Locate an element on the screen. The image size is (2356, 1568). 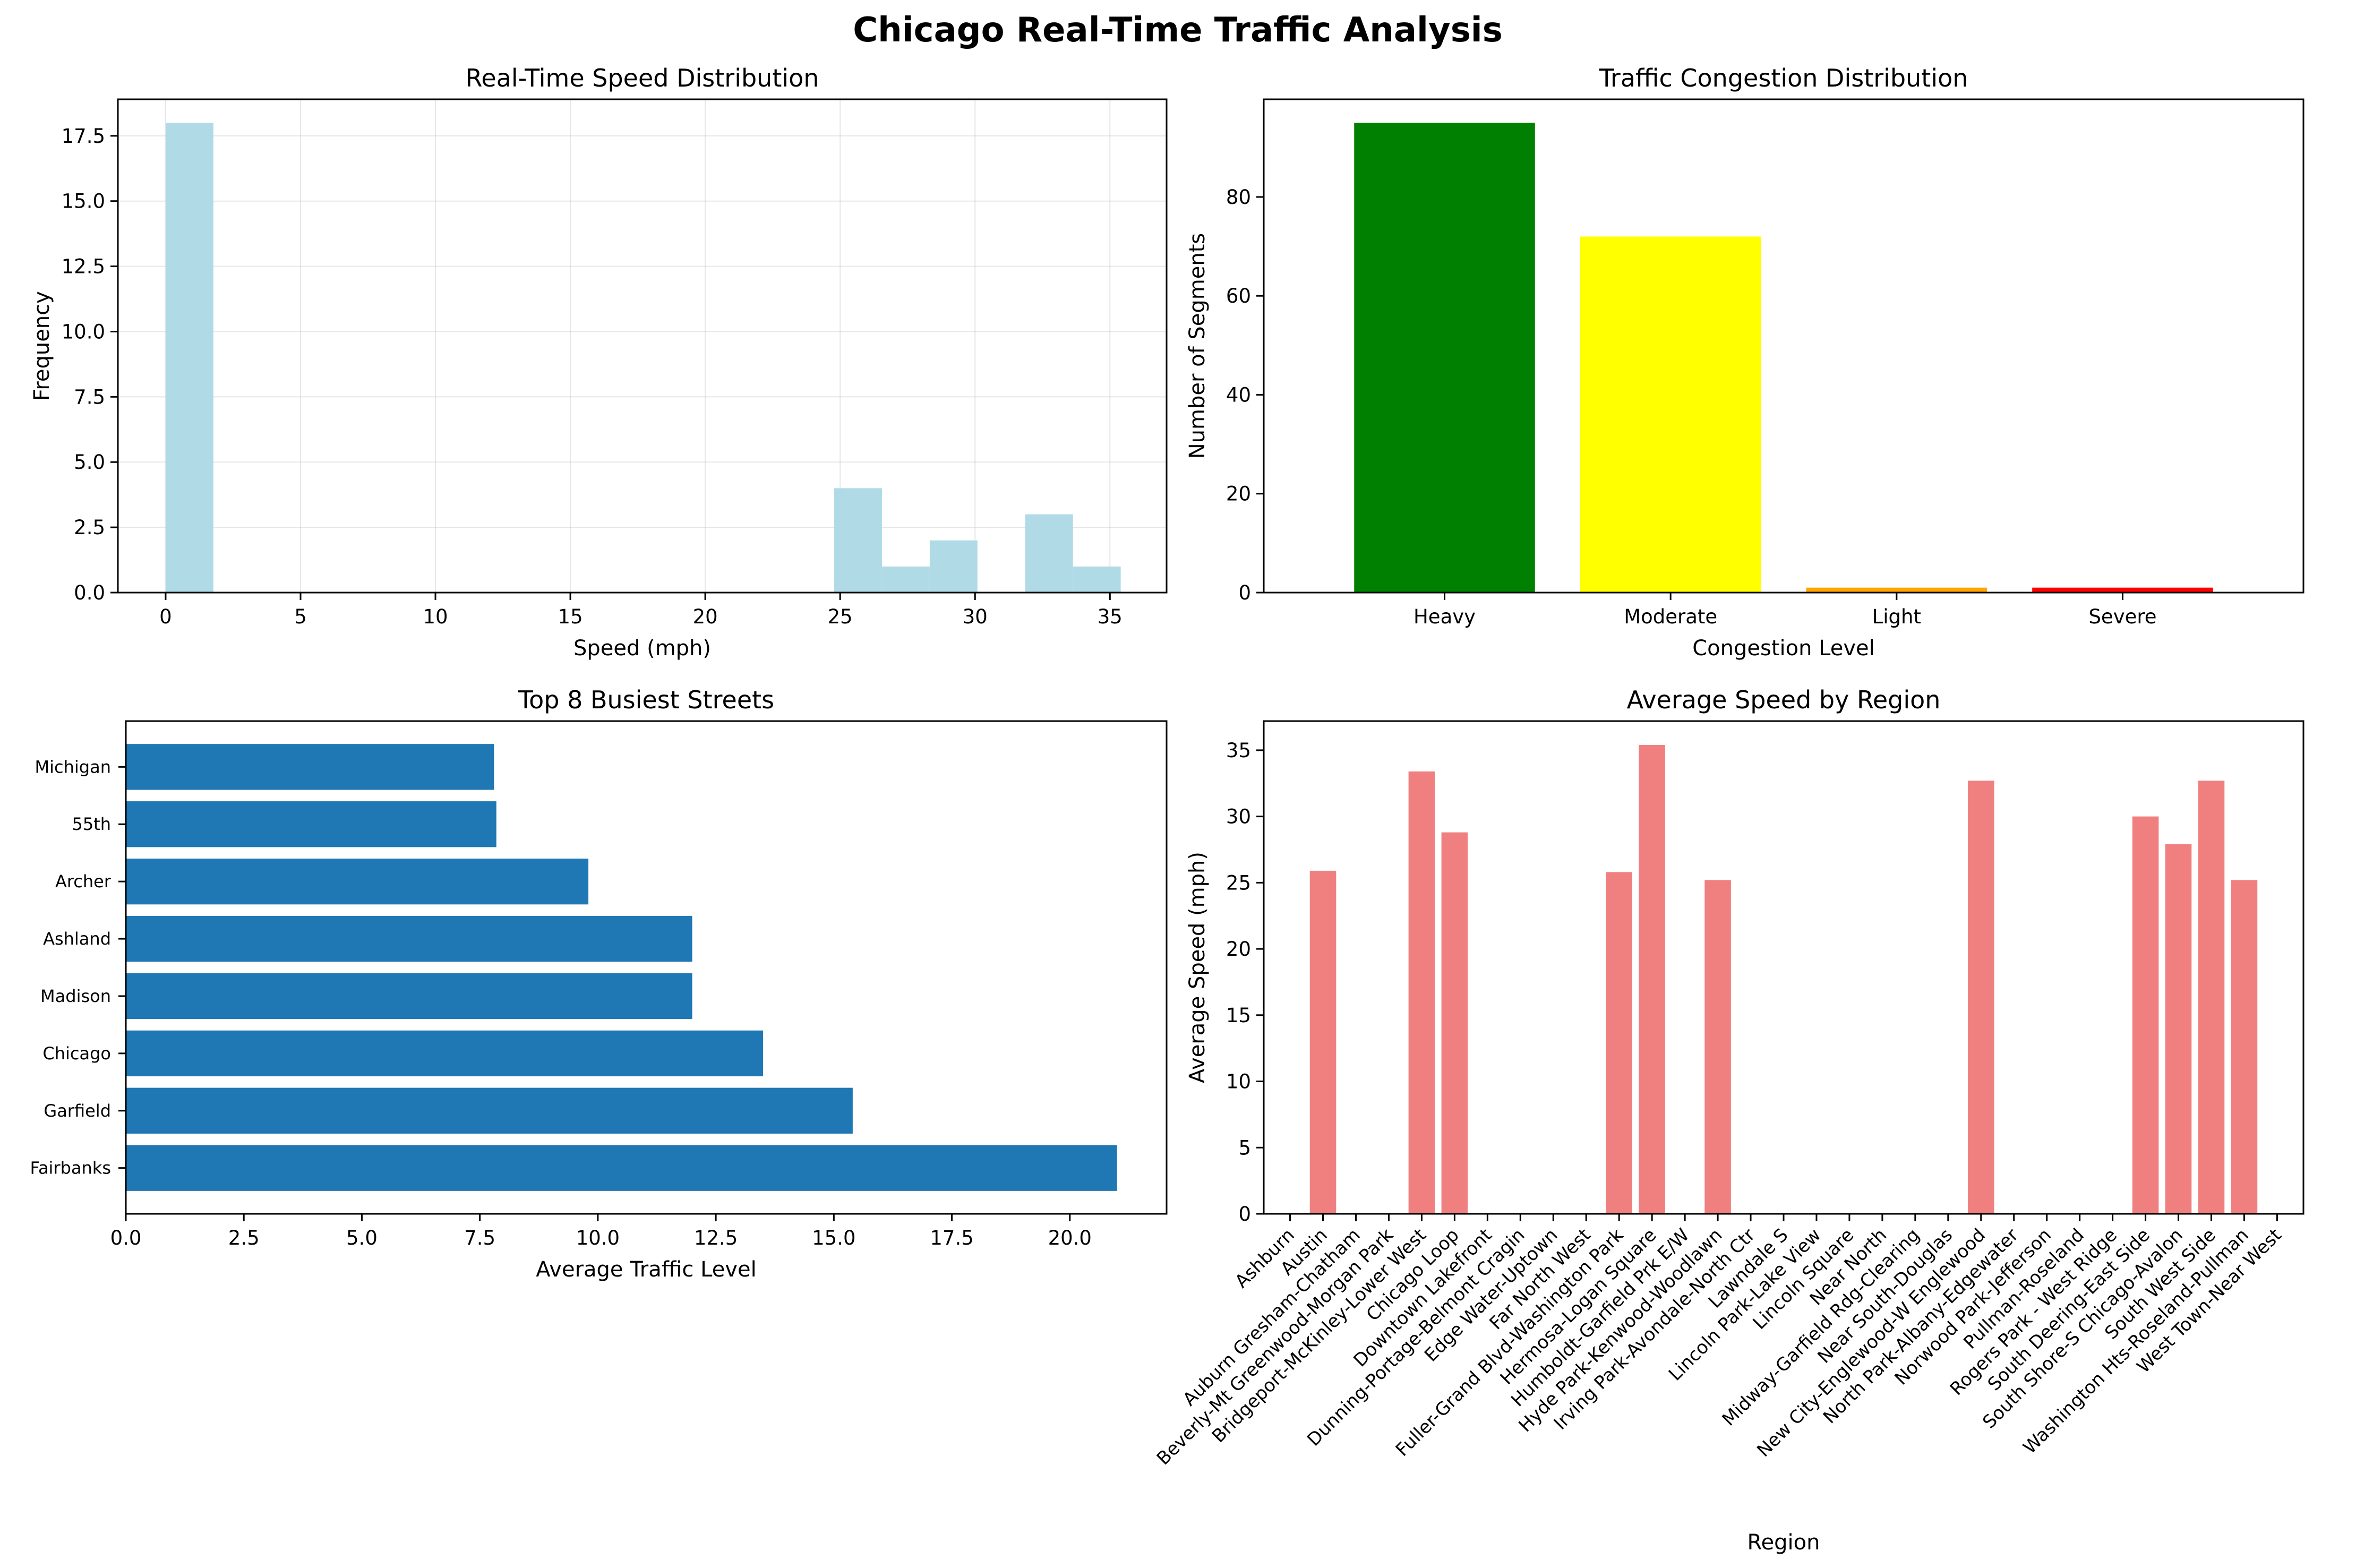
x-tick-label: 15 is located at coordinates (570, 616).